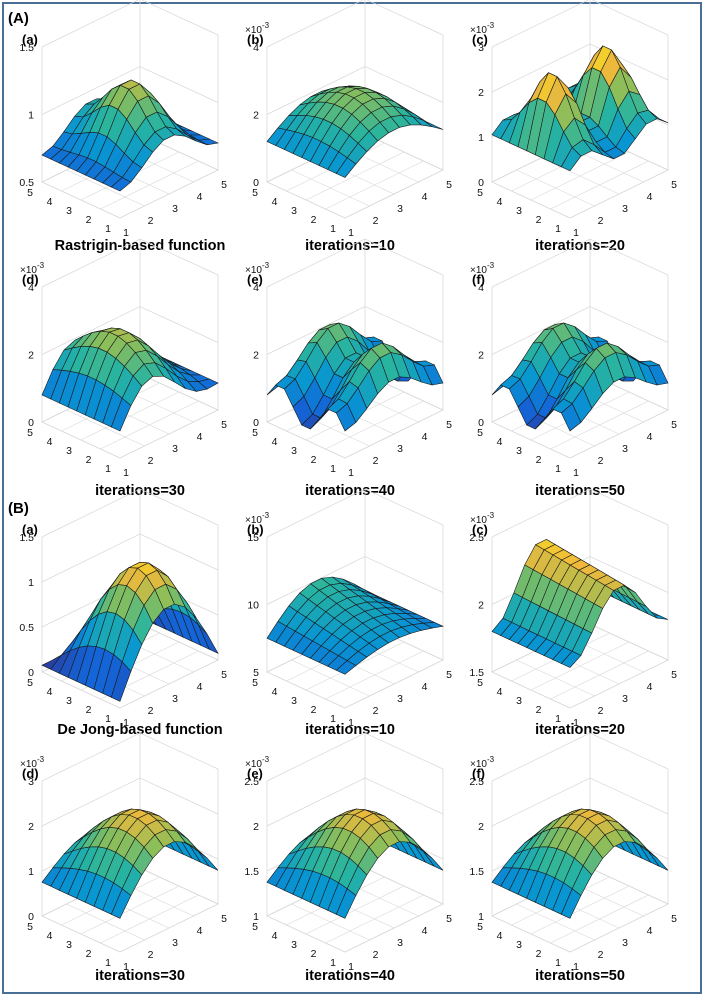 Image resolution: width=708 pixels, height=1000 pixels. What do you see at coordinates (573, 368) in the screenshot?
I see `panel-a-f: 0 2 4 1 2 3 4 5 1 2 3 4 5 (f)×10-3 iterations=50` at bounding box center [573, 368].